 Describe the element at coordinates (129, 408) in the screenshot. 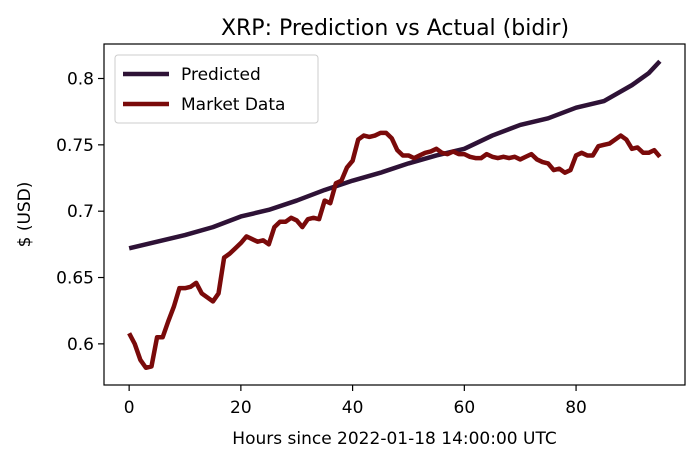

I see `x-tick-label: 0` at that location.